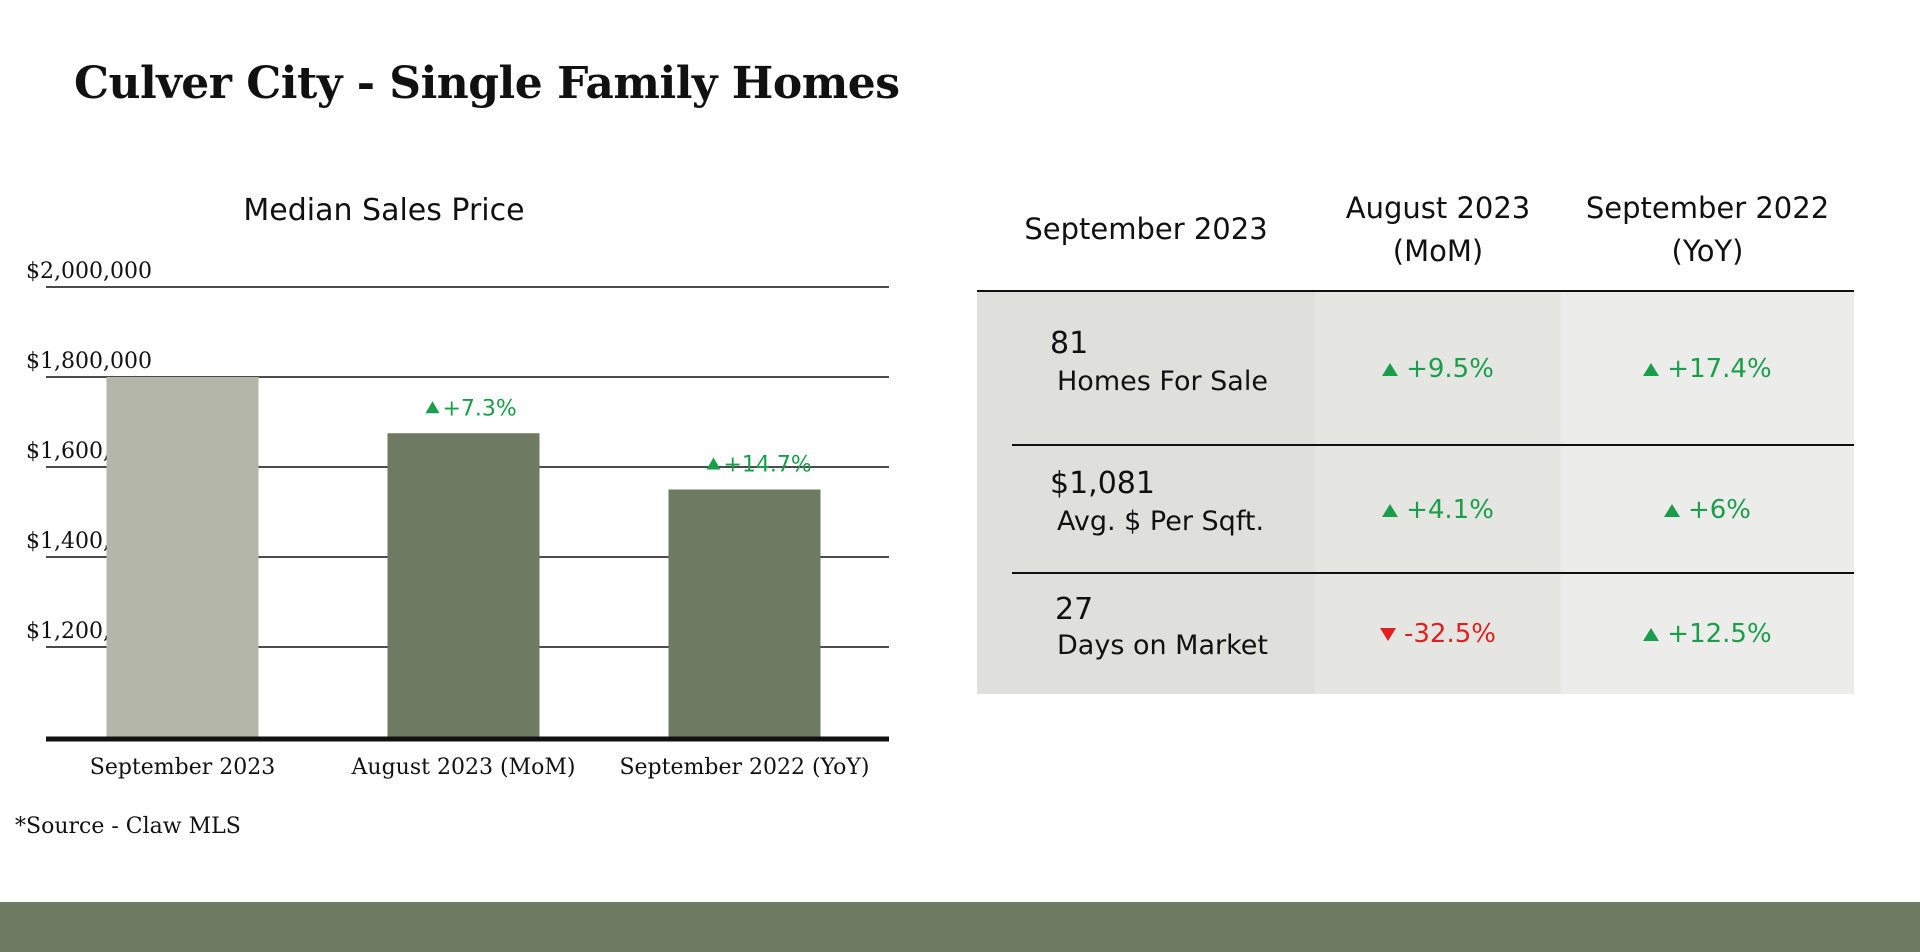 The height and width of the screenshot is (952, 1920). I want to click on mom-change-cell: +9.5%, so click(1438, 369).